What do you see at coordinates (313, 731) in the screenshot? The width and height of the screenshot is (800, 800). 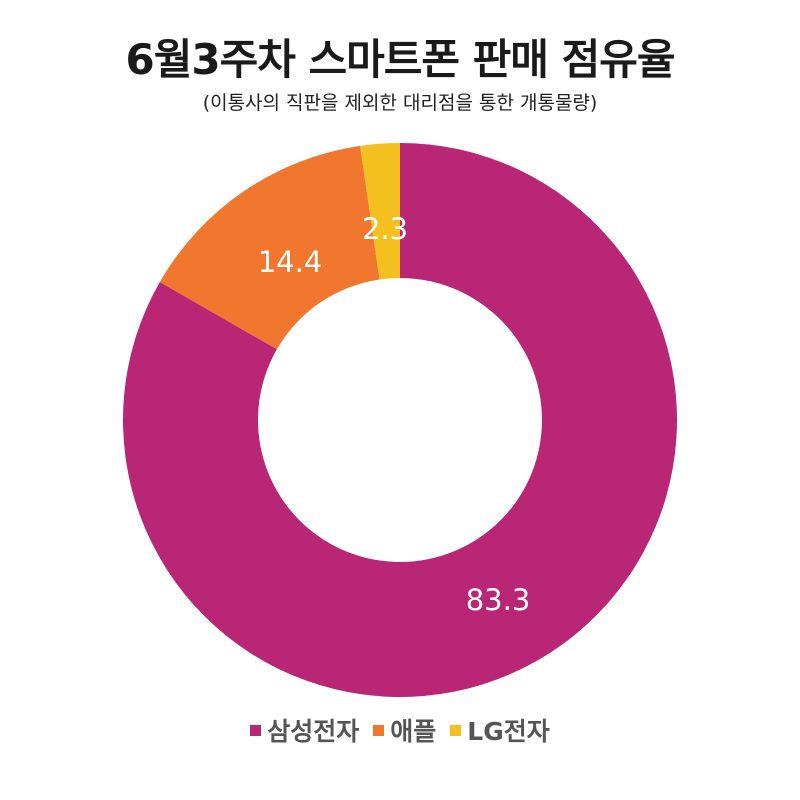 I see `legend-label-samsung: 삼성전자` at bounding box center [313, 731].